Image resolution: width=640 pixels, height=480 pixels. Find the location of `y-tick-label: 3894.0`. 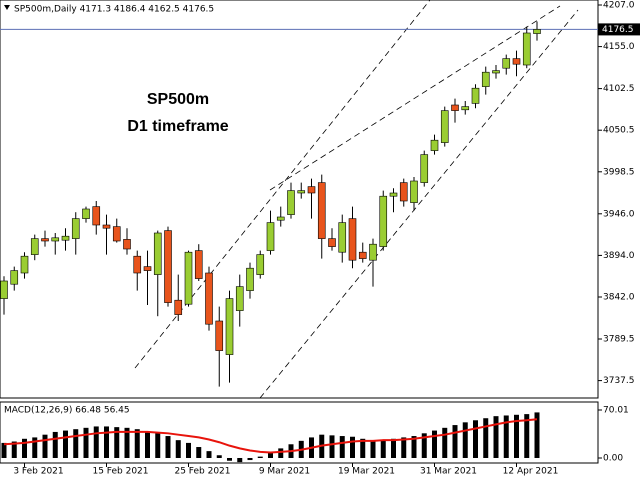

y-tick-label: 3894.0 is located at coordinates (619, 256).